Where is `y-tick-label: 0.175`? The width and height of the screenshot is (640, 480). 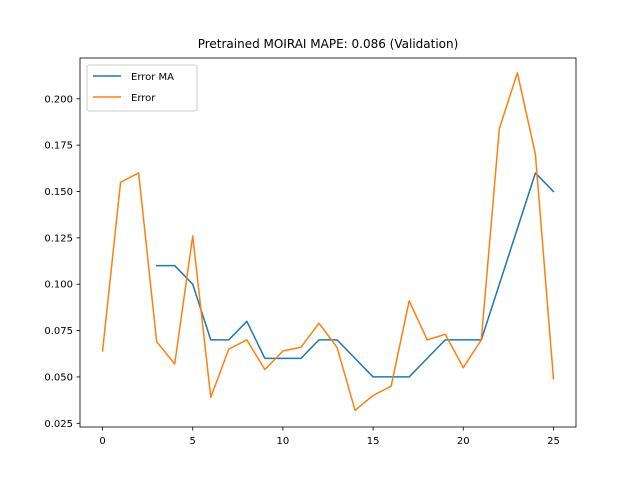 y-tick-label: 0.175 is located at coordinates (58, 146).